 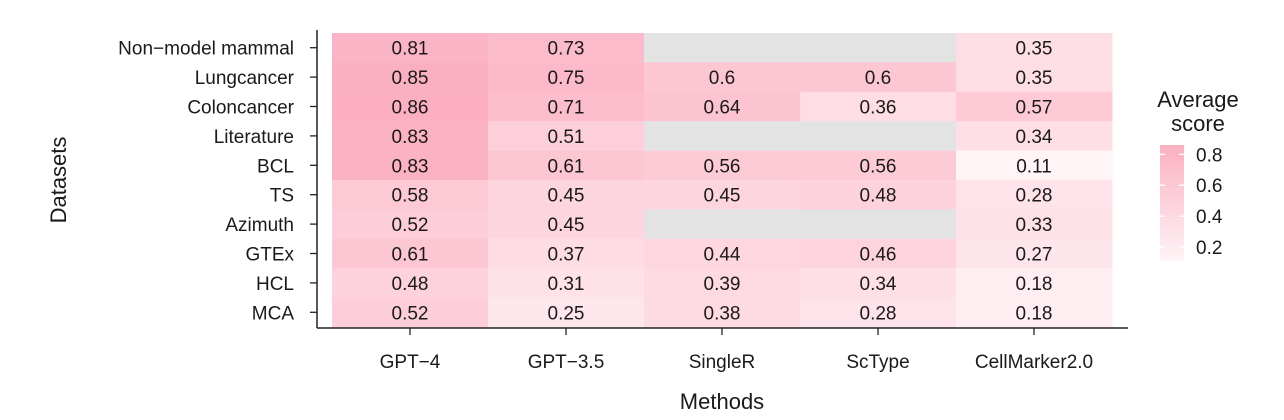 What do you see at coordinates (254, 137) in the screenshot?
I see `y-tick-label: Literature` at bounding box center [254, 137].